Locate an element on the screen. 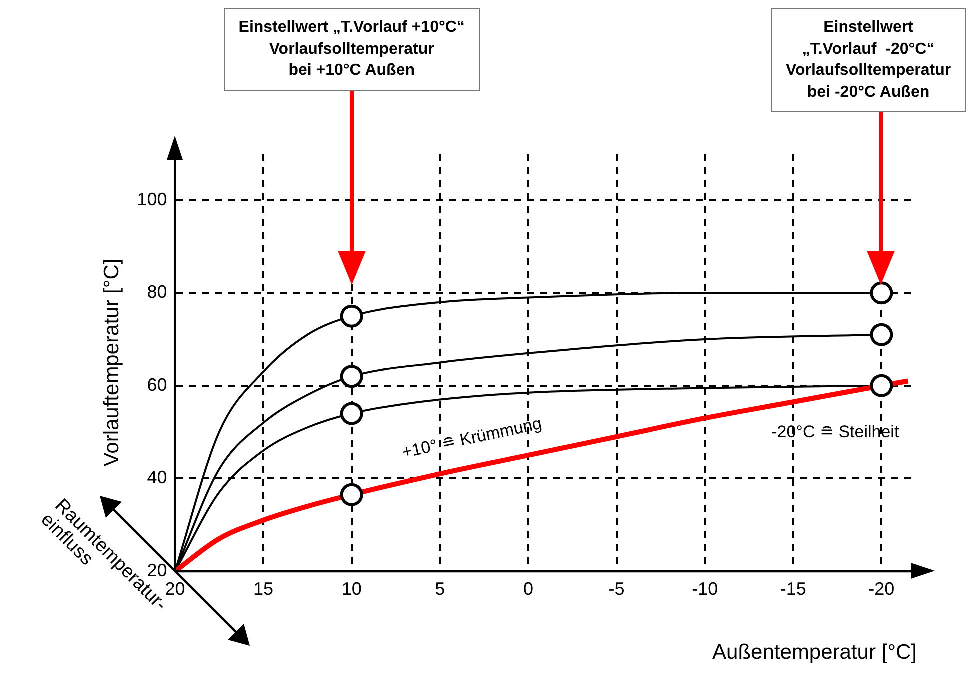  y-tick-label: 100 is located at coordinates (152, 199).